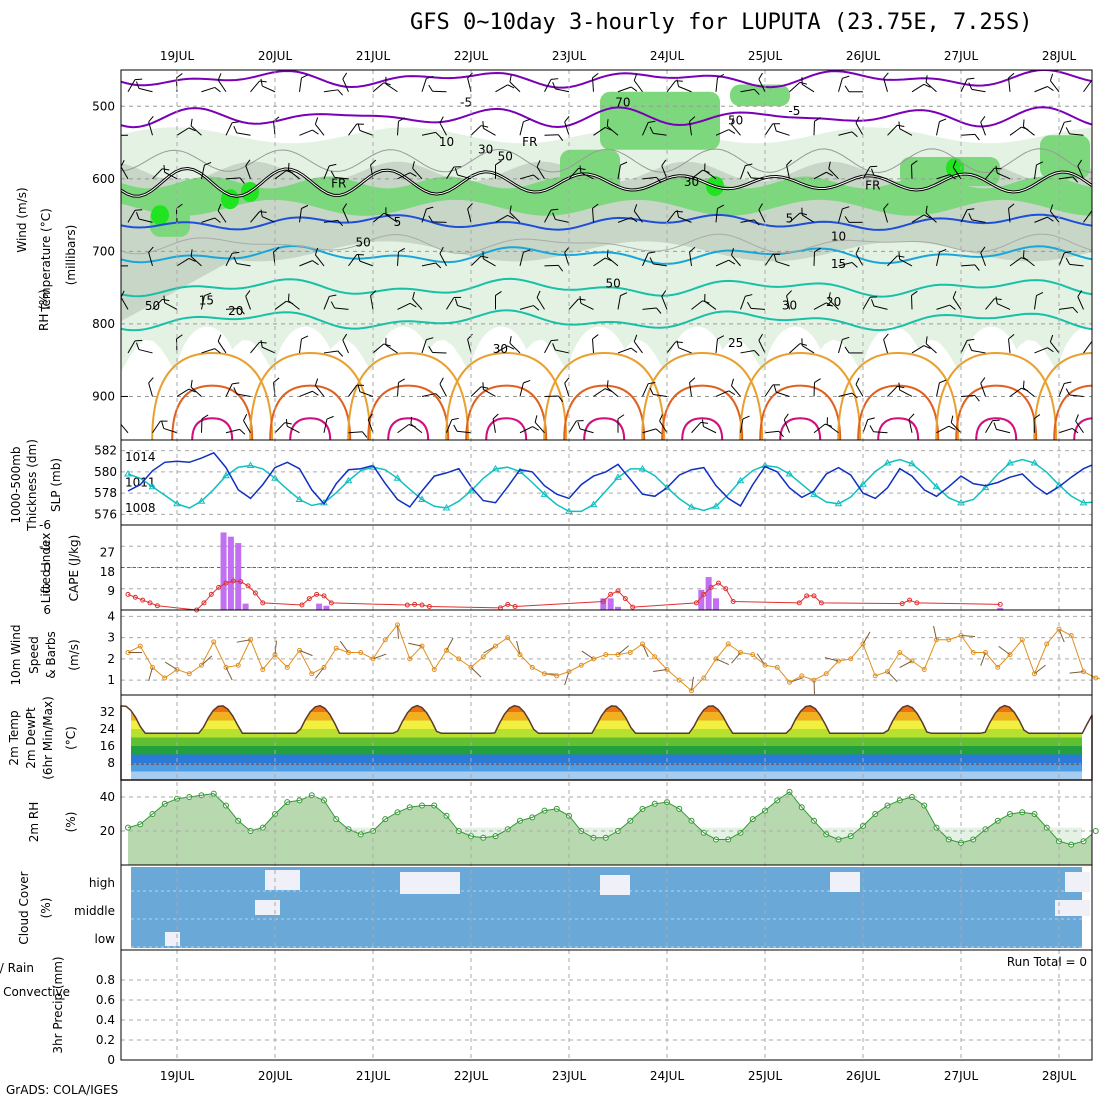 This screenshot has width=1100, height=1100. Describe the element at coordinates (107, 831) in the screenshot. I see `rh-tick-label: 20` at that location.